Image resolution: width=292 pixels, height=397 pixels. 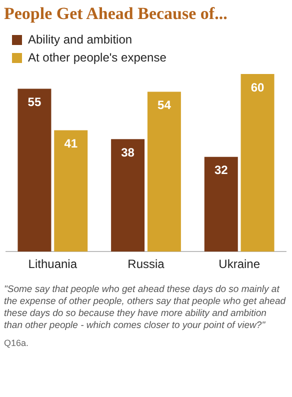 What do you see at coordinates (146, 264) in the screenshot?
I see `x-tick-label: Russia` at bounding box center [146, 264].